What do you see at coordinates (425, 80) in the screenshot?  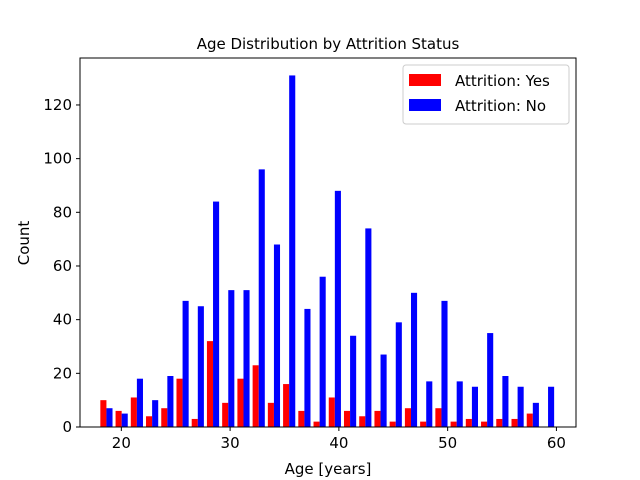 I see `legend-swatch-yes` at bounding box center [425, 80].